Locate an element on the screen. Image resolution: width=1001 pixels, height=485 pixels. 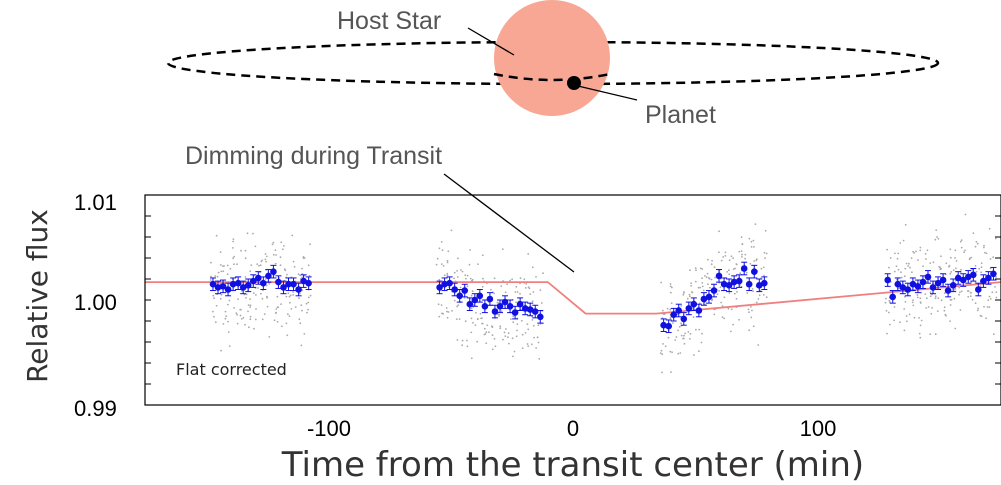
ytick-label-2: 1.00 is located at coordinates (95, 302).